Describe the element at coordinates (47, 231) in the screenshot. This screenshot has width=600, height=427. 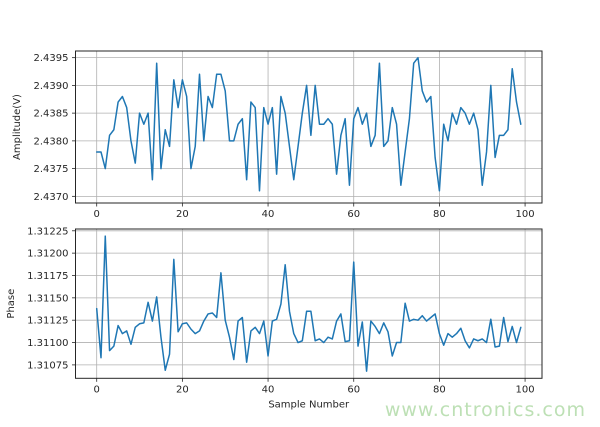
I see `y-tick-label: 1.31225` at that location.